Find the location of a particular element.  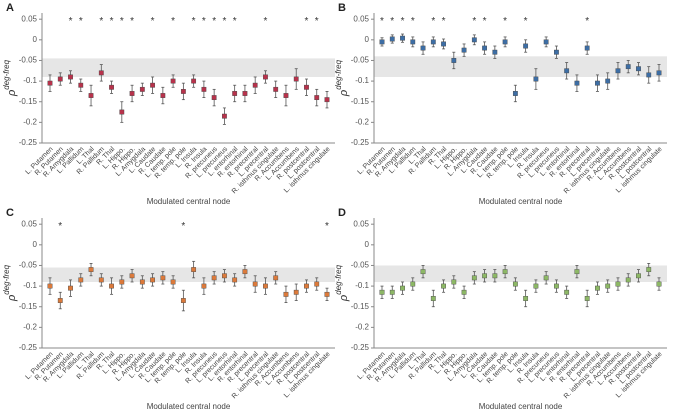

y-tick-label: -0.2 is located at coordinates (362, 121).